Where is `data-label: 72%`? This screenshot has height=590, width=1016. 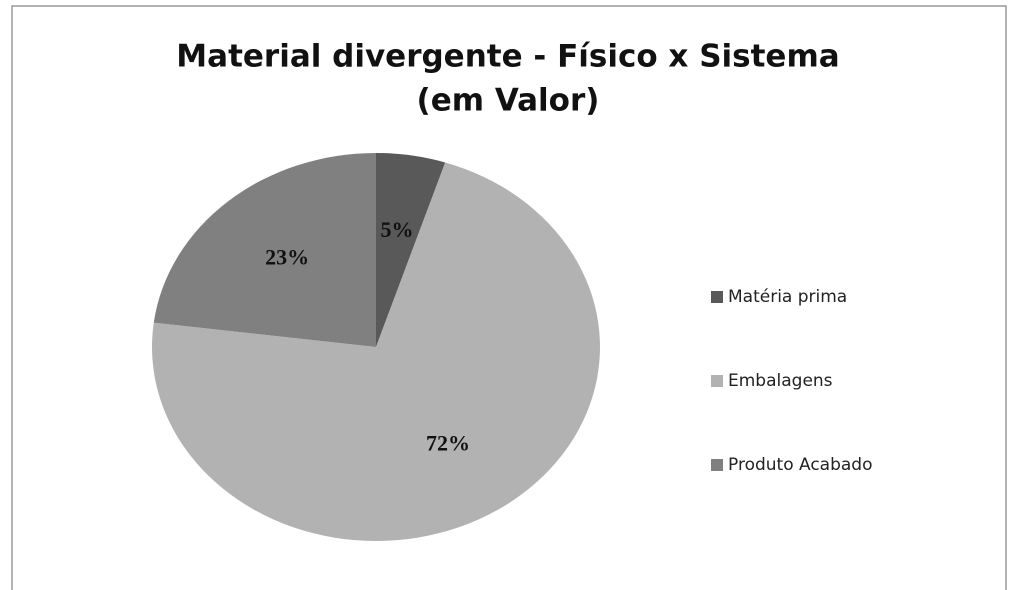 data-label: 72% is located at coordinates (448, 442).